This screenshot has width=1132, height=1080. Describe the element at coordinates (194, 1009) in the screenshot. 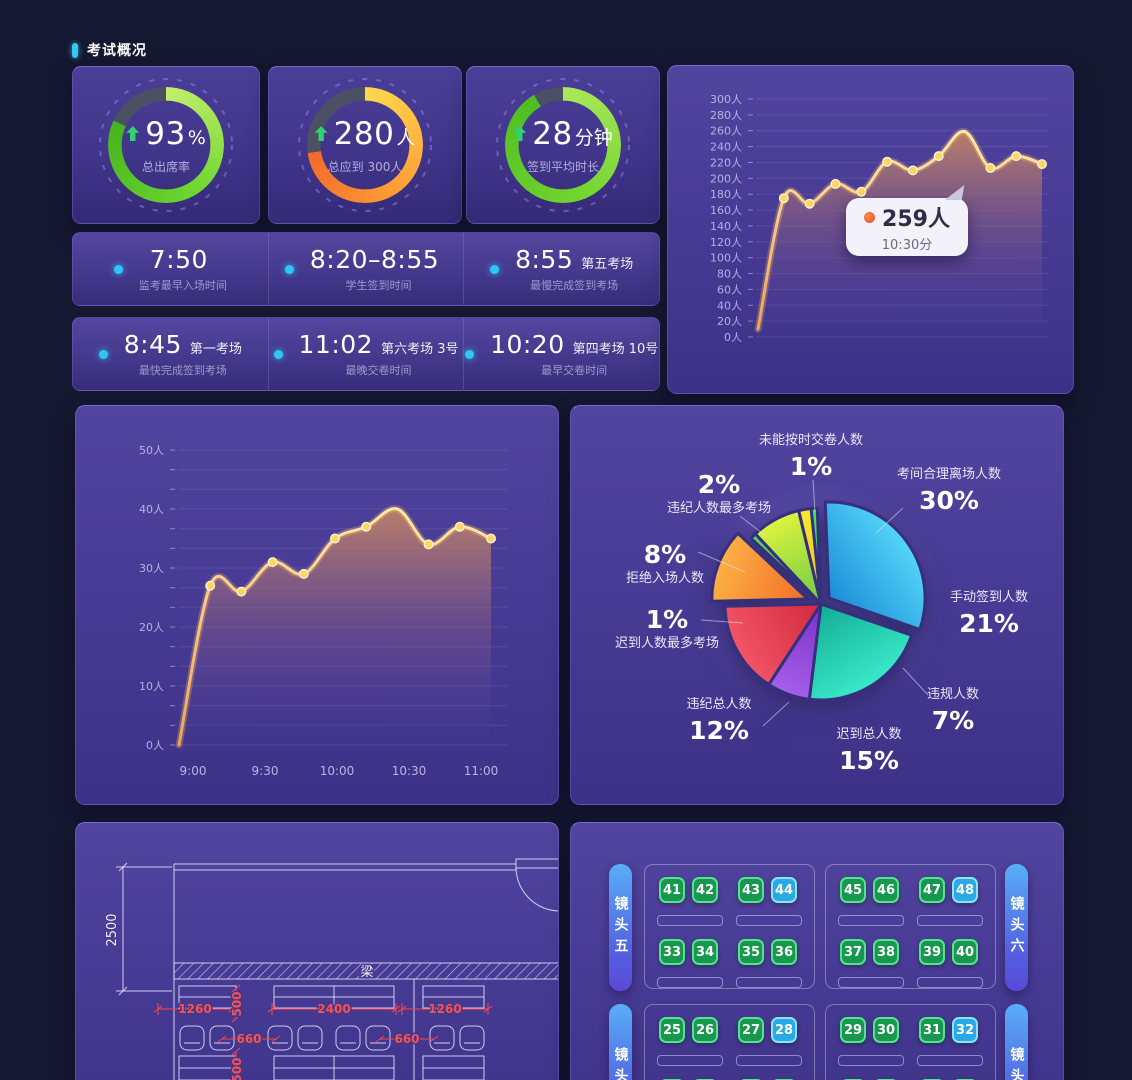

I see `dim-left: 1260` at that location.